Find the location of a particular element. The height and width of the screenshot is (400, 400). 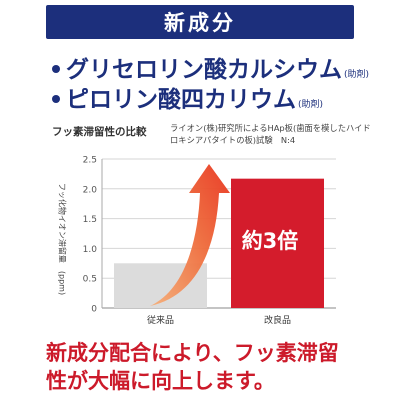

growth-arrow-icon is located at coordinates (190, 235).